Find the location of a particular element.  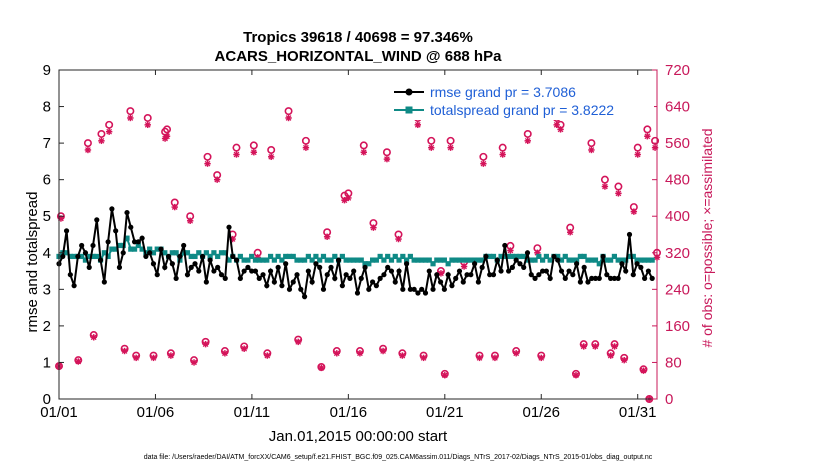

y-right-tick-label: 480 is located at coordinates (677, 180).